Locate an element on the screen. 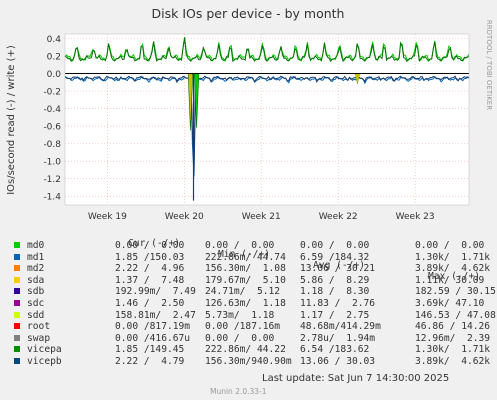  legend-avg: 0.00 / 0.00 is located at coordinates (335, 245).